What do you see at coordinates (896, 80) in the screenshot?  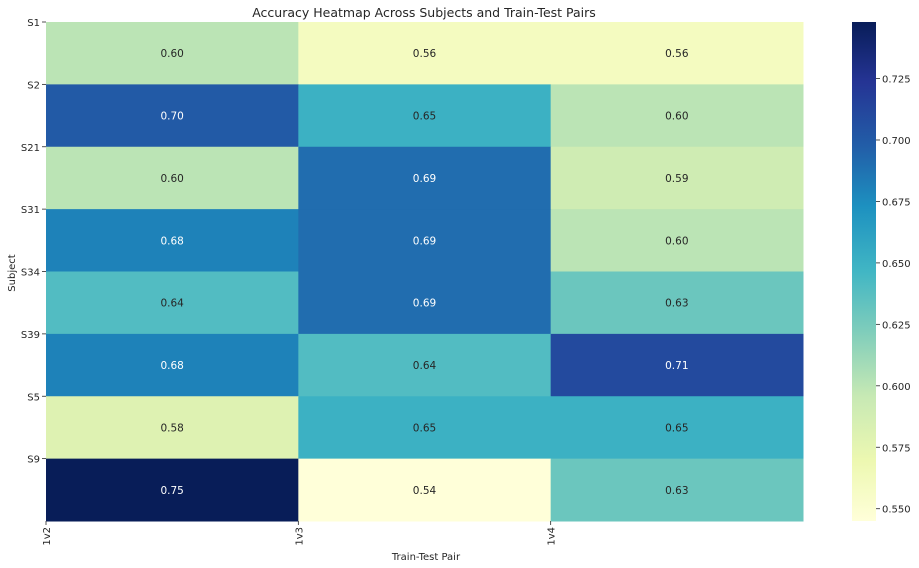 I see `colorbar-tick-label: 0.725` at bounding box center [896, 80].